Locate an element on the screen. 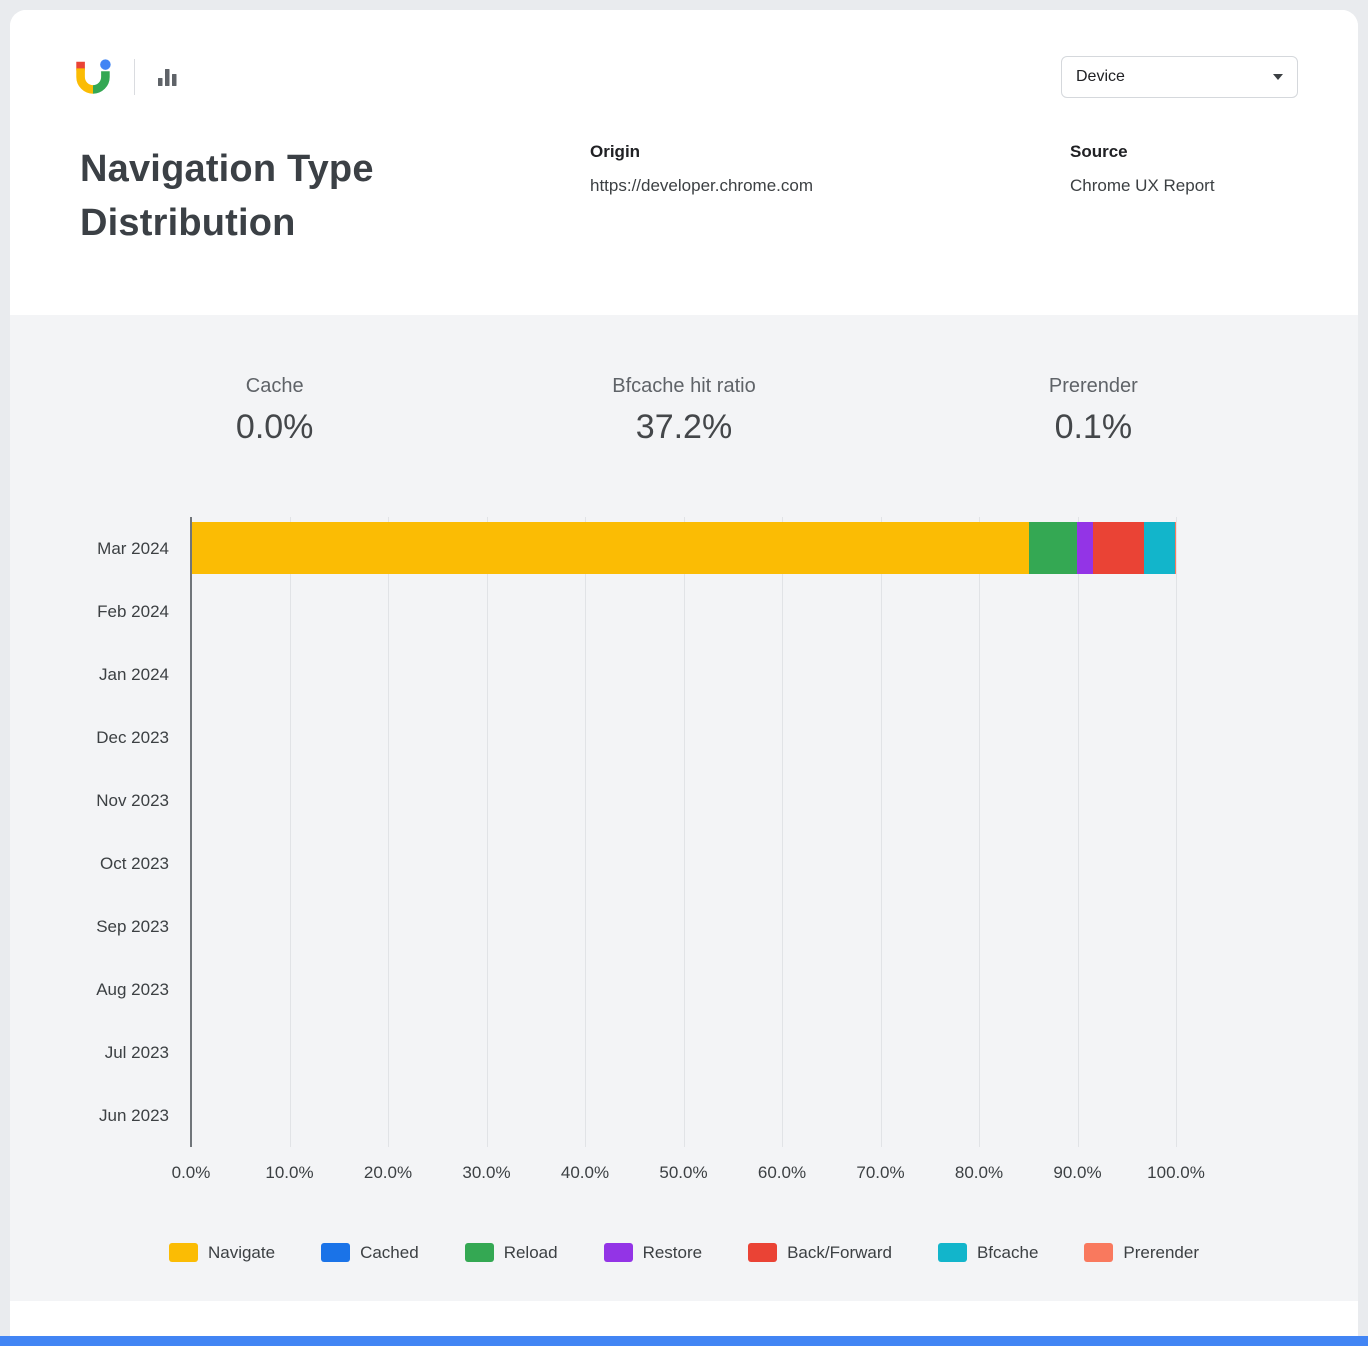 This screenshot has height=1346, width=1368. x-tick-label: 100.0% is located at coordinates (1176, 1172).